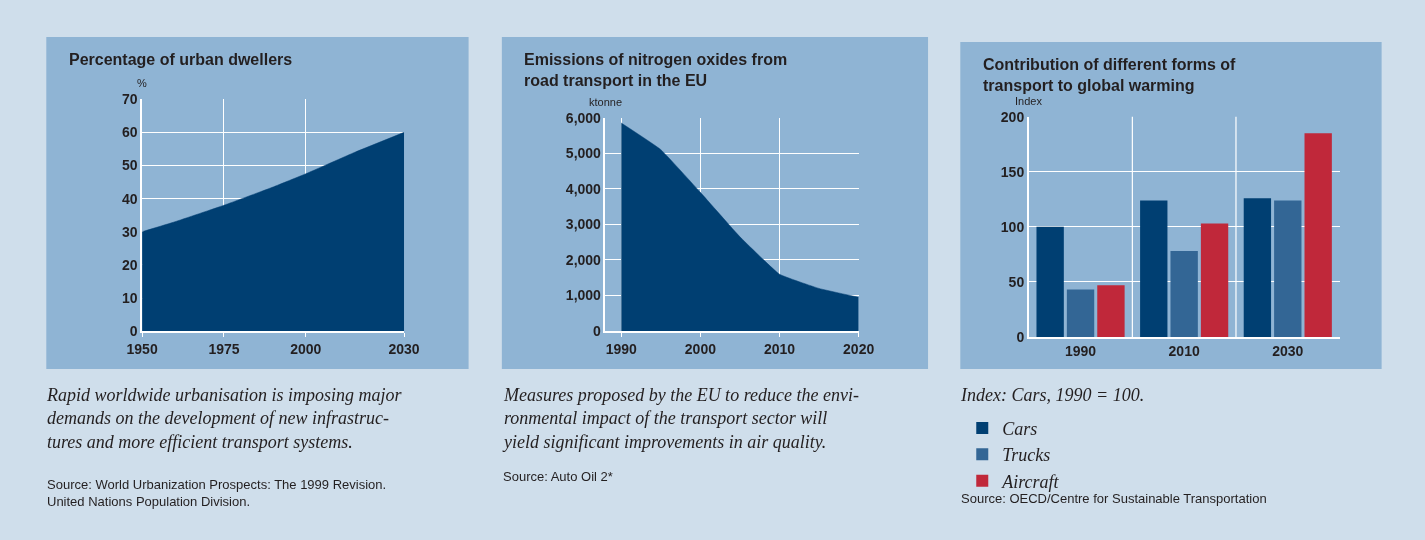 Image resolution: width=1425 pixels, height=540 pixels. What do you see at coordinates (859, 348) in the screenshot?
I see `x-tick-label: 2020` at bounding box center [859, 348].